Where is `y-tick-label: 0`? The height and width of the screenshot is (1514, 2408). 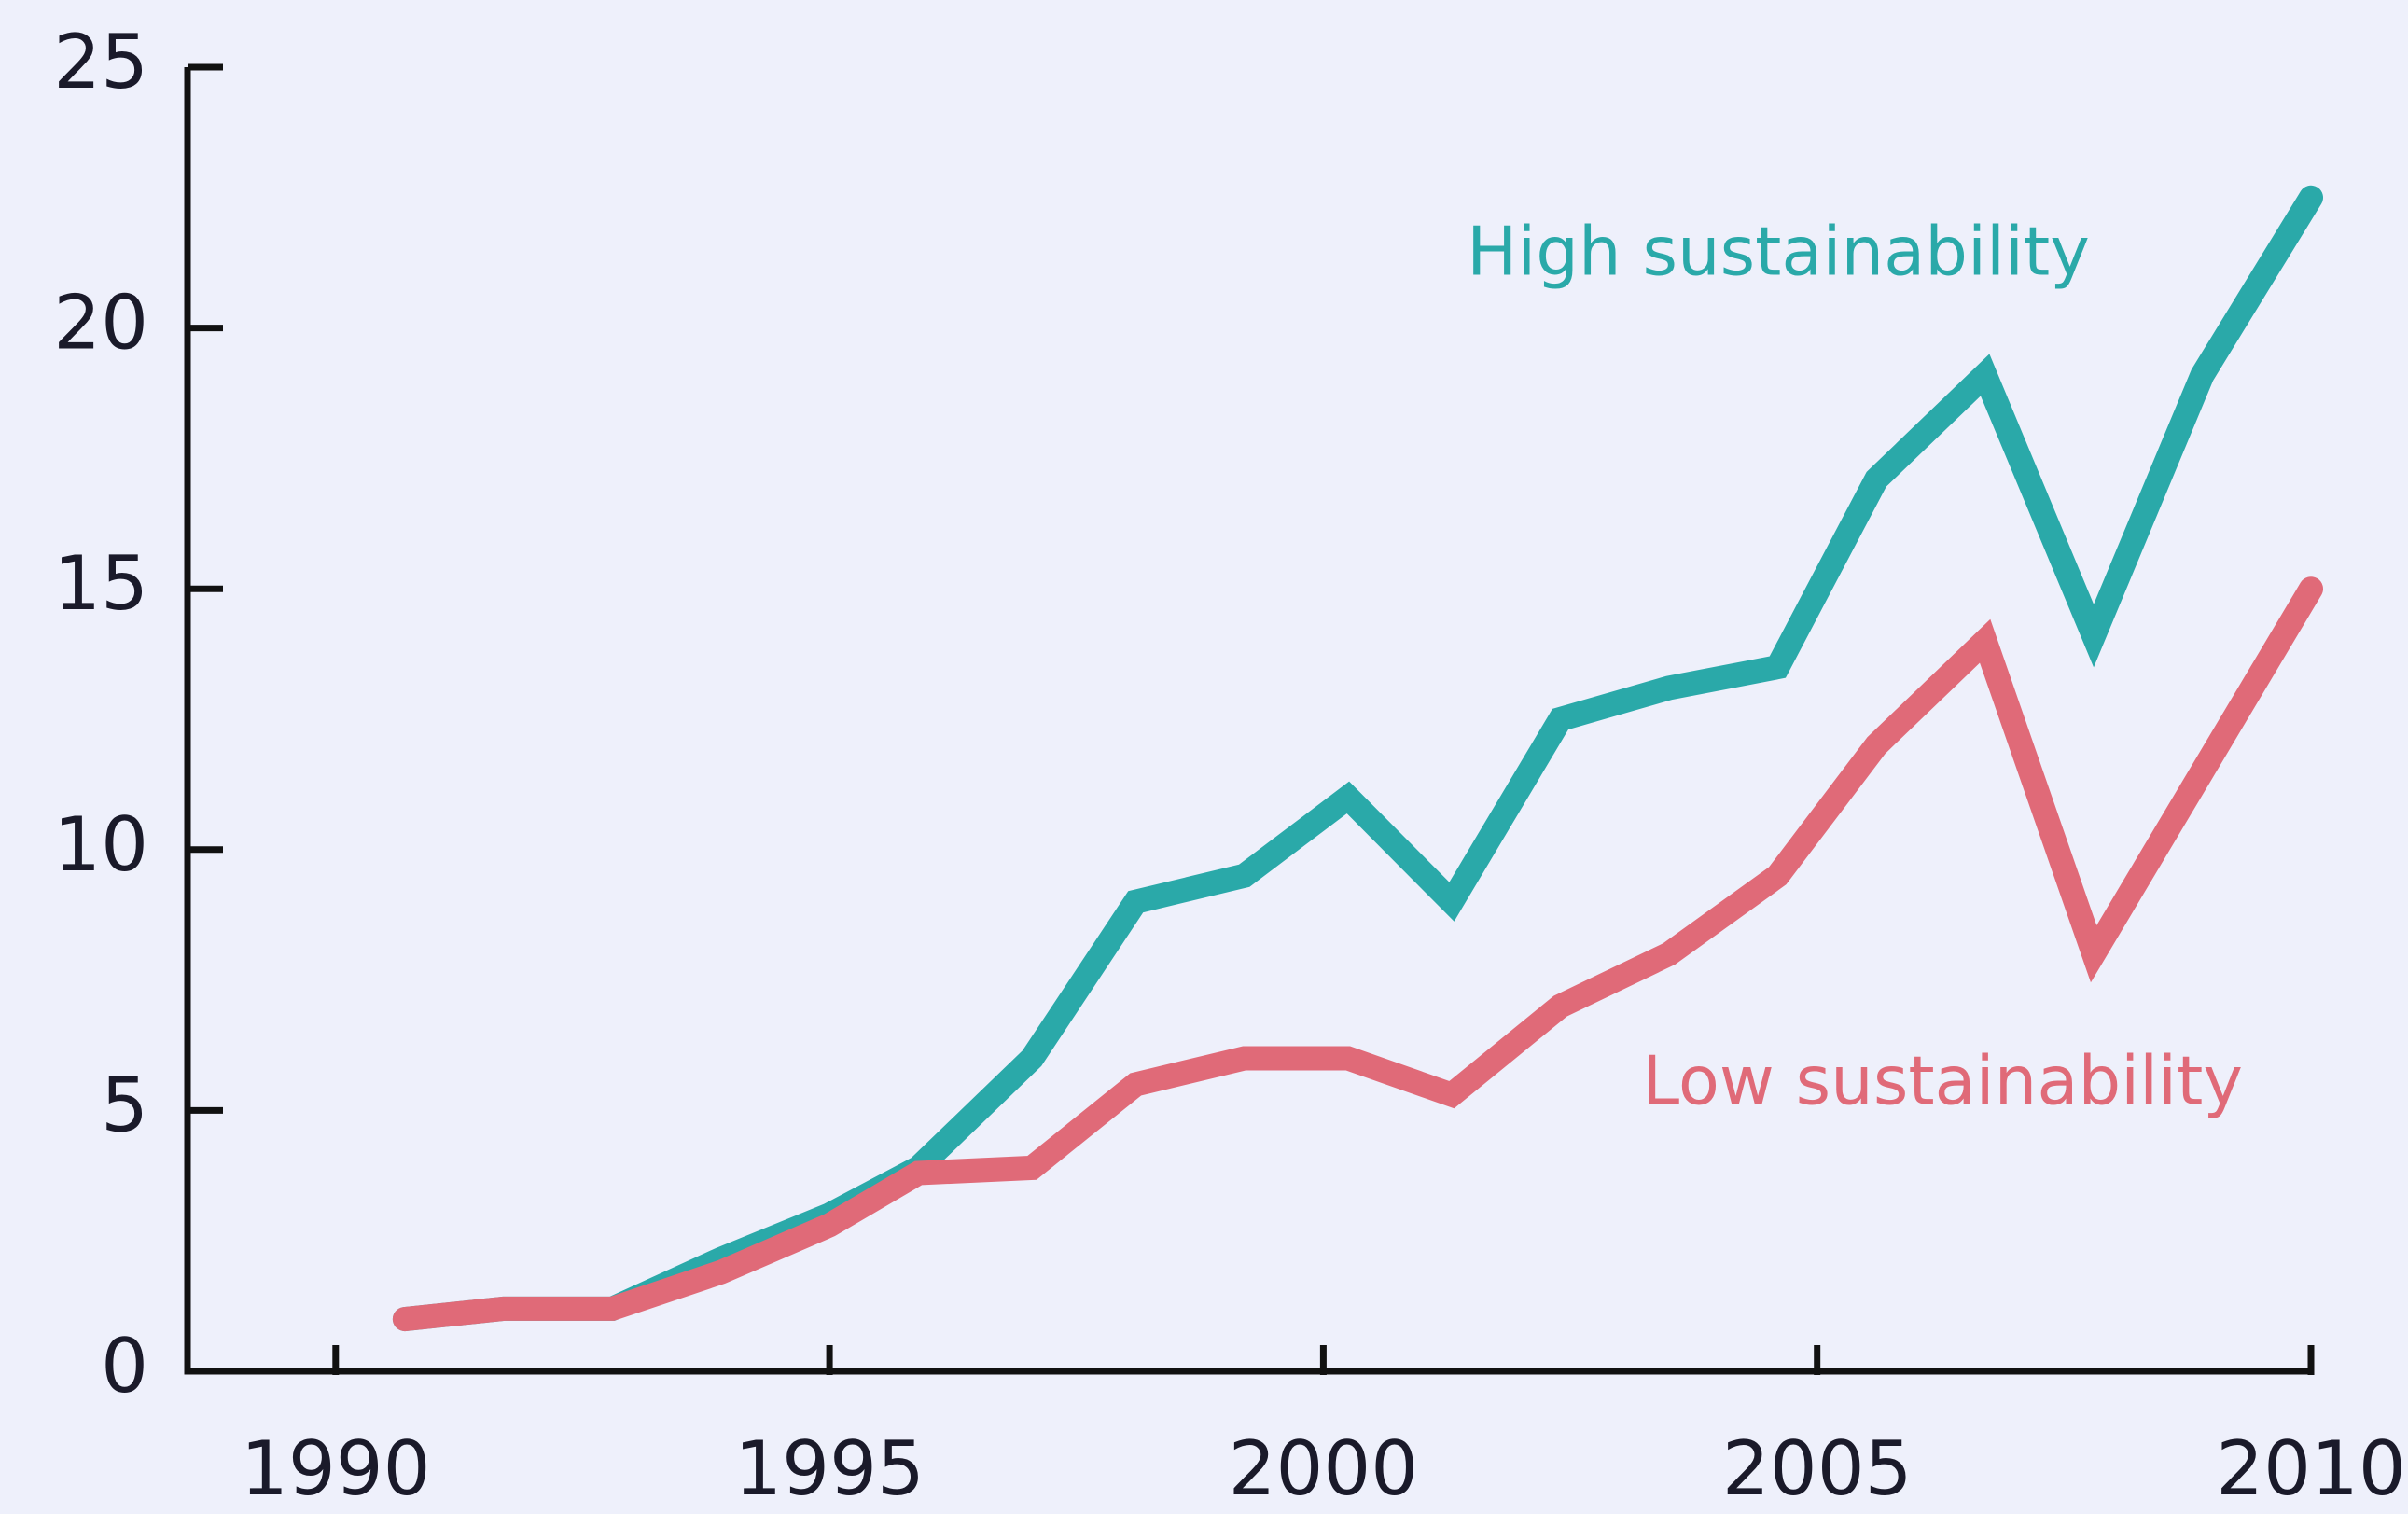 y-tick-label: 0 is located at coordinates (124, 1366).